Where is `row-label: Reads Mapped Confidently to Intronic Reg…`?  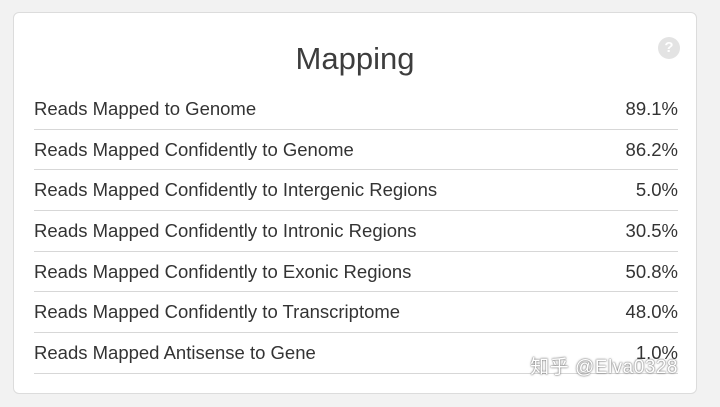
row-label: Reads Mapped Confidently to Intronic Reg… is located at coordinates (225, 230).